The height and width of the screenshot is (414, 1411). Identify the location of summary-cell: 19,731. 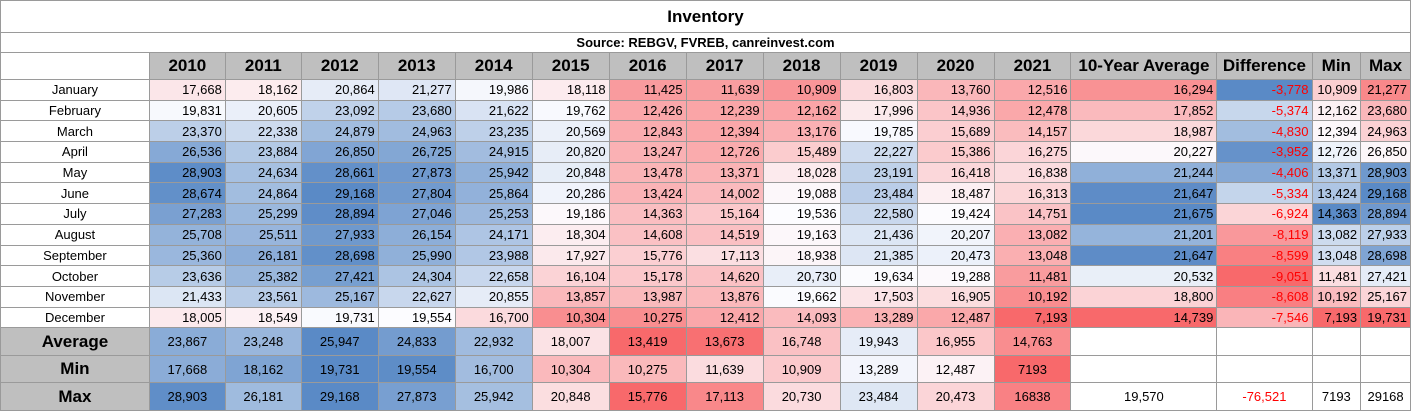
(339, 369).